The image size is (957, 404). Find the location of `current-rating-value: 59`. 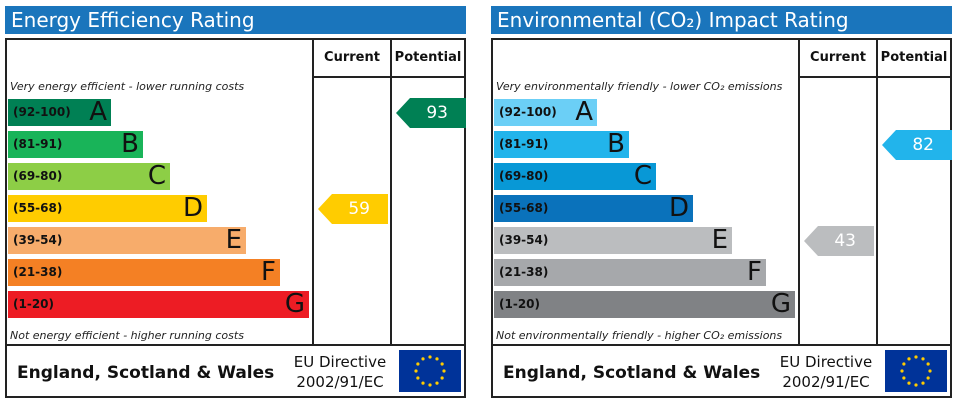

current-rating-value: 59 is located at coordinates (359, 208).